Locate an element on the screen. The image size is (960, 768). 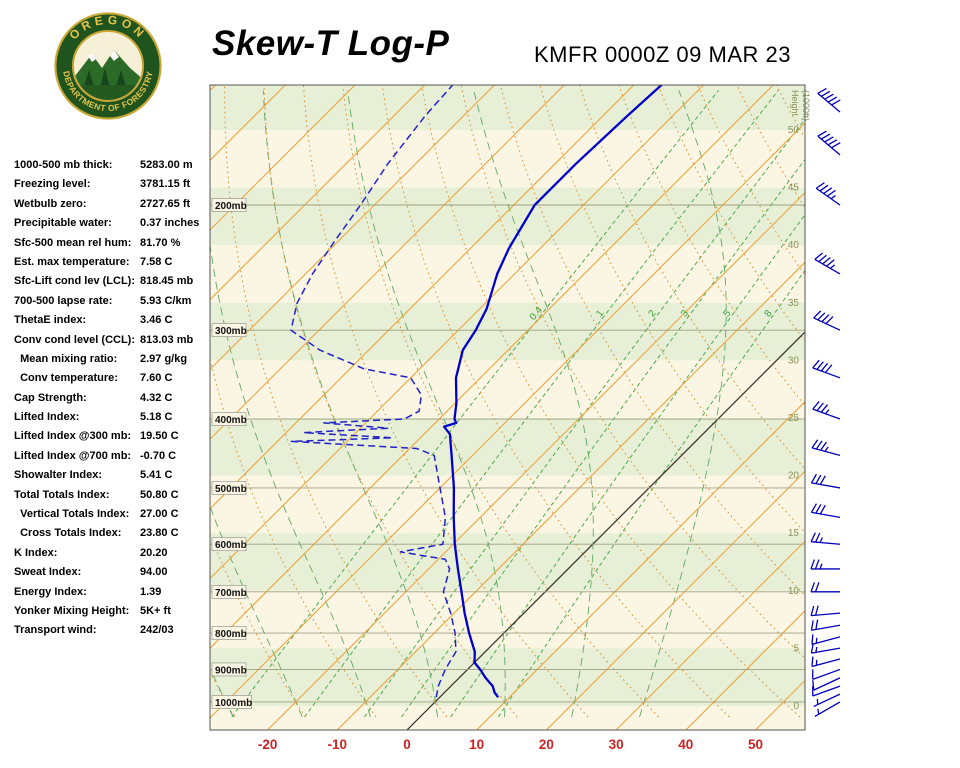
temp-tick-label: 40 is located at coordinates (685, 744).